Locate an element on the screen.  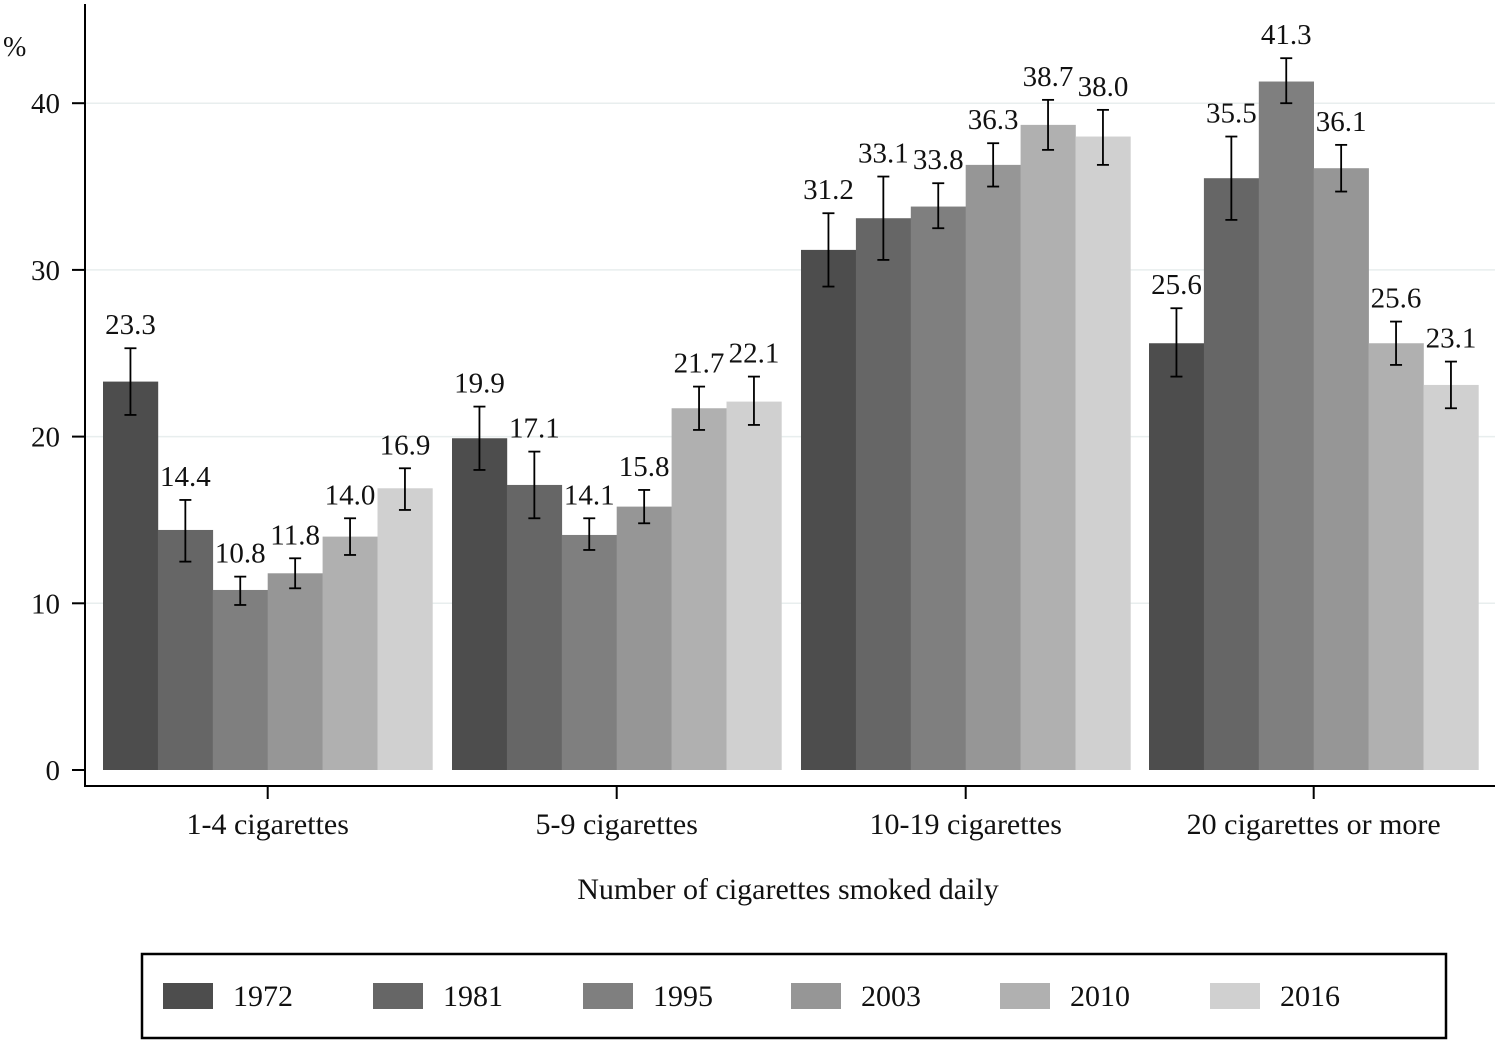
data-label: 16.9 is located at coordinates (405, 445).